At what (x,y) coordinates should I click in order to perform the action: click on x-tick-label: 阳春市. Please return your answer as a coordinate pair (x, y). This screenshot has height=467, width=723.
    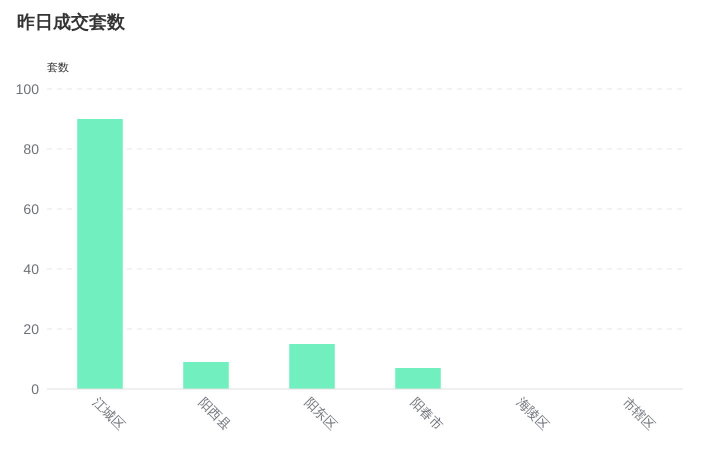
    Looking at the image, I should click on (427, 413).